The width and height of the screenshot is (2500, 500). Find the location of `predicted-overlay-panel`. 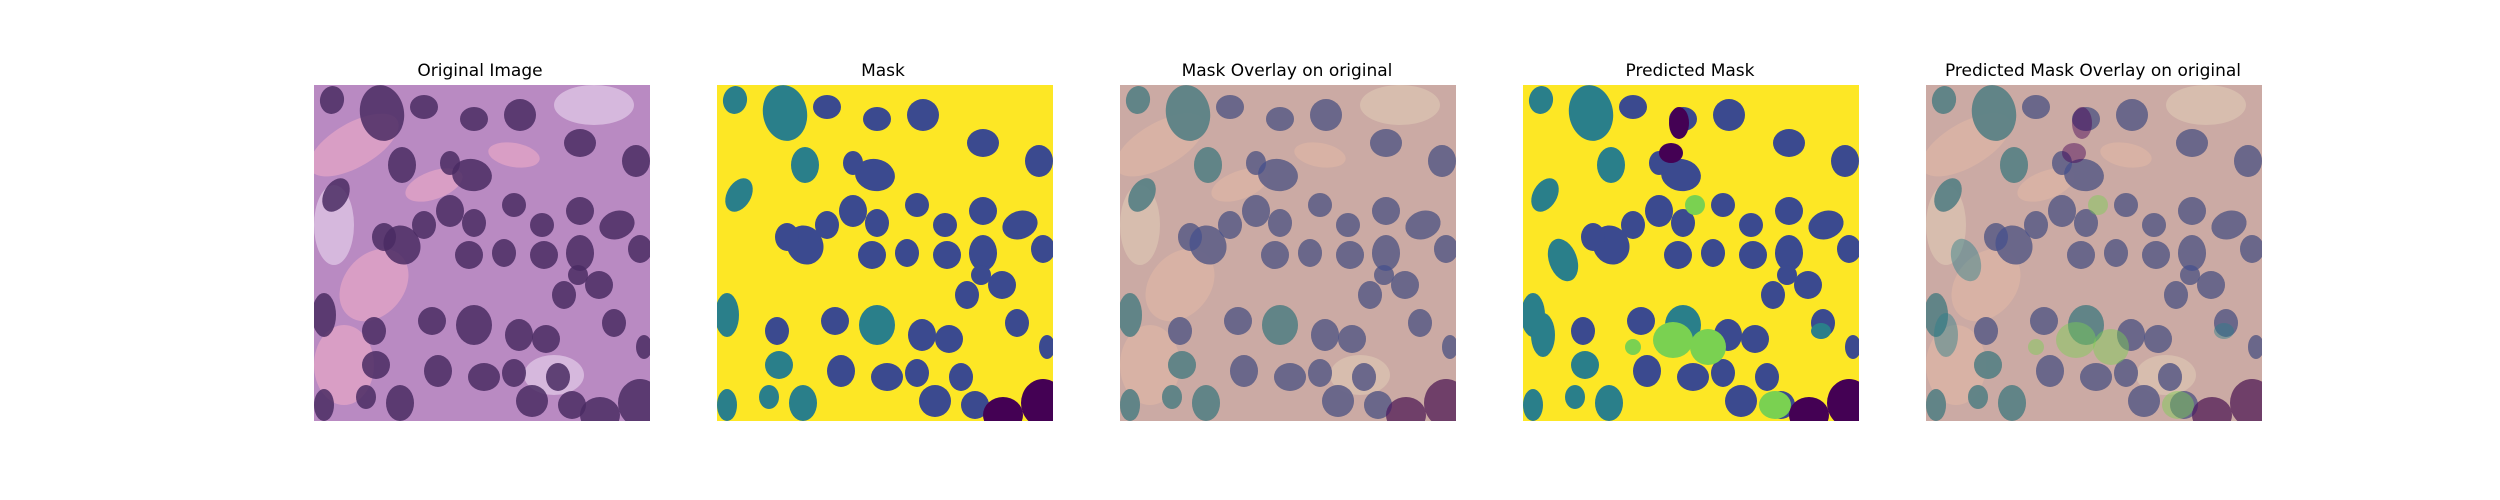

predicted-overlay-panel is located at coordinates (2094, 253).